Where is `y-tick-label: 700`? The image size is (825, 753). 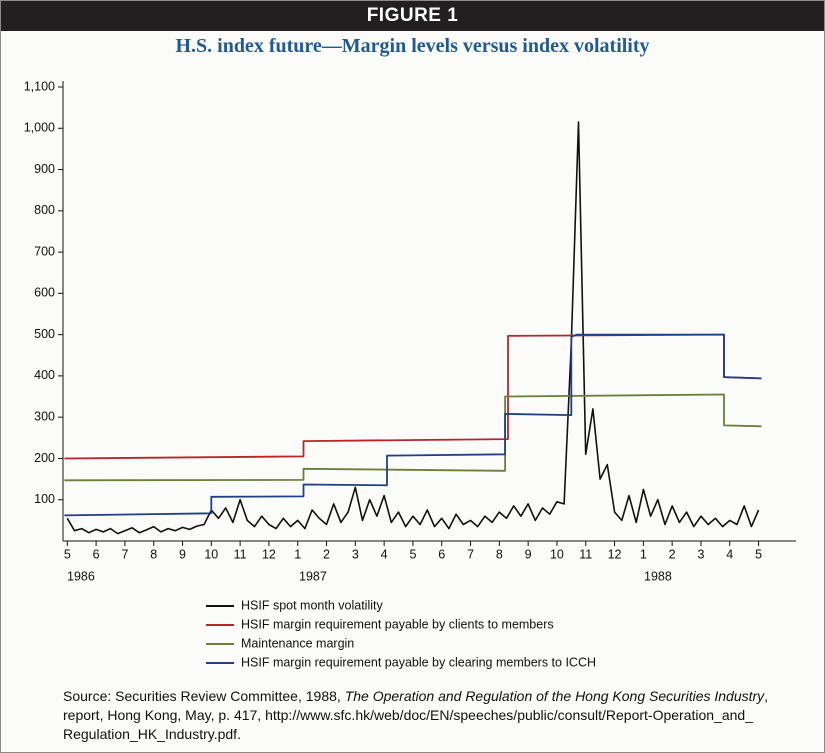
y-tick-label: 700 is located at coordinates (44, 251).